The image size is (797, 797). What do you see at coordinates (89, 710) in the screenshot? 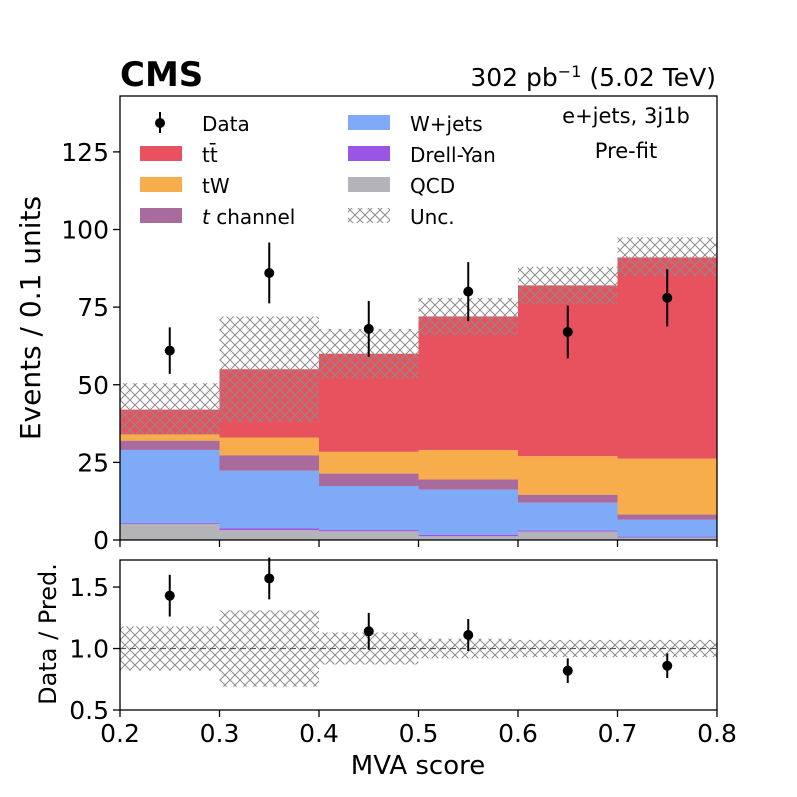
I see `ratio-ytick-label-0.5: 0.5` at bounding box center [89, 710].